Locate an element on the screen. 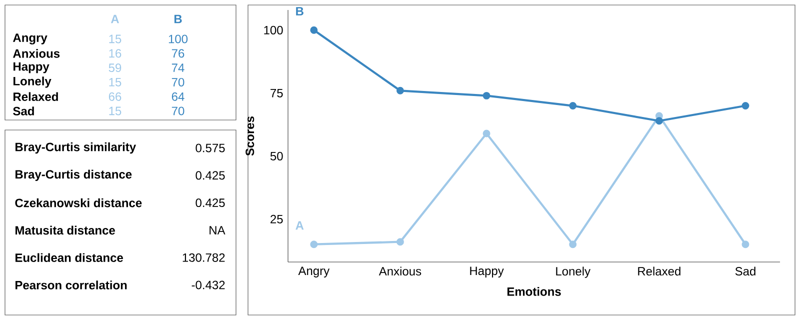 The width and height of the screenshot is (800, 322). text: Bray-Curtis similarity is located at coordinates (76, 148).